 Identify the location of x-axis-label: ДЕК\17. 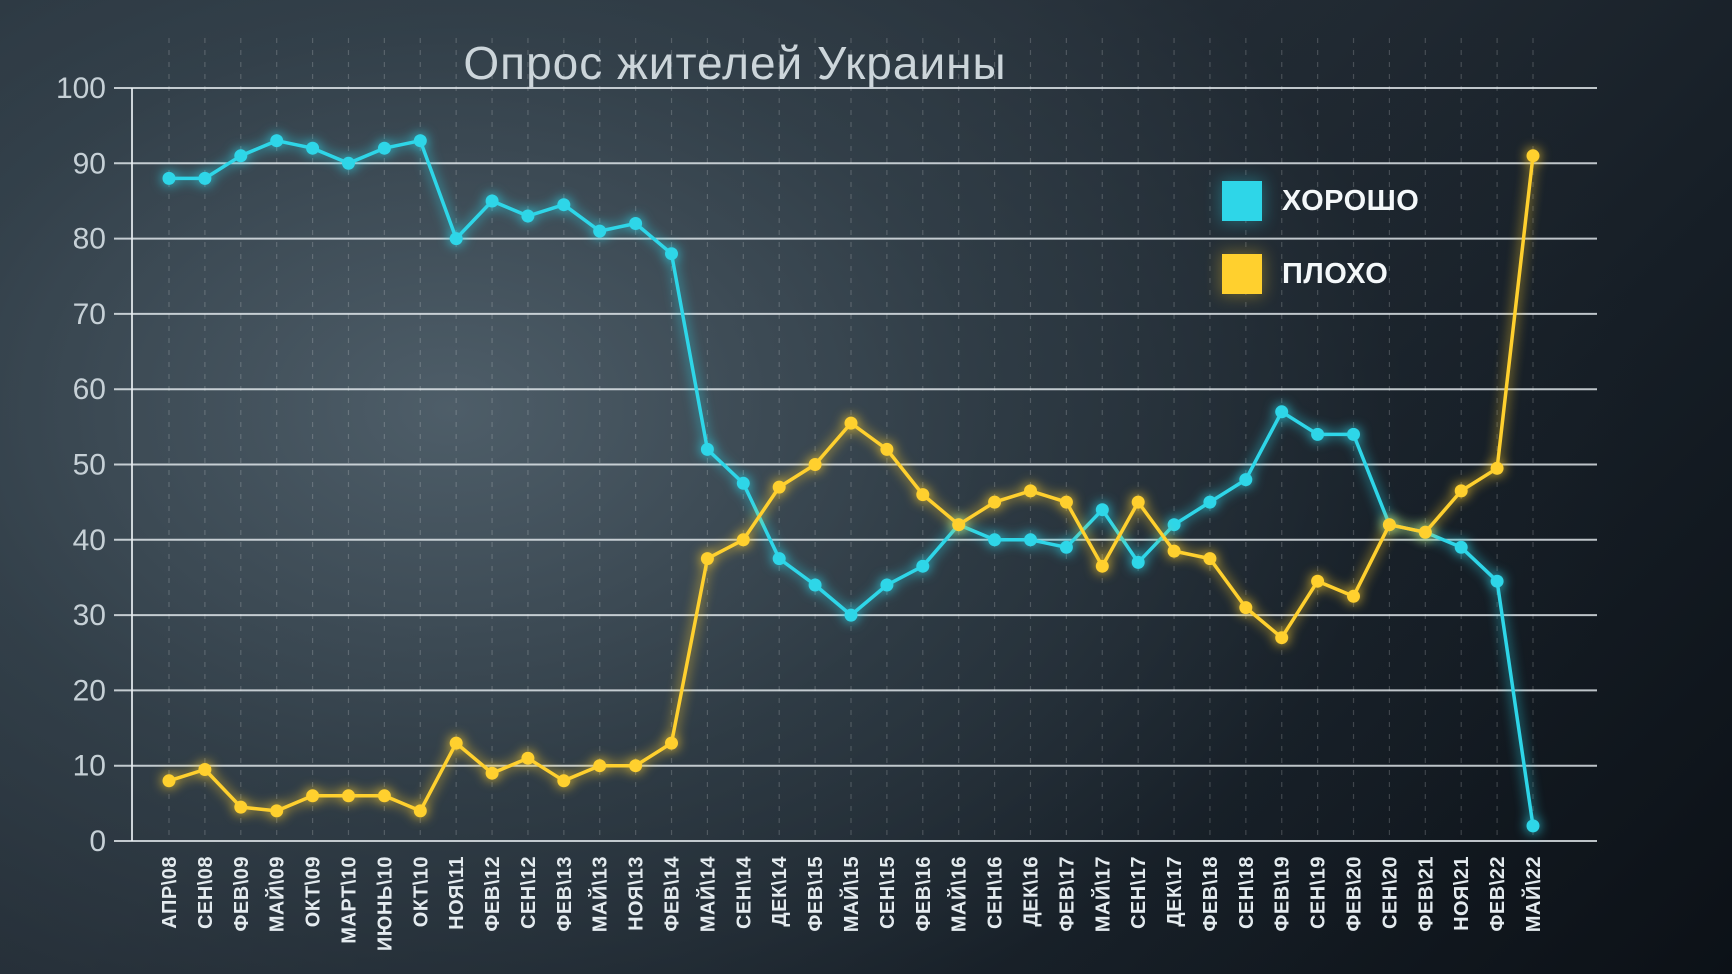
(1175, 891).